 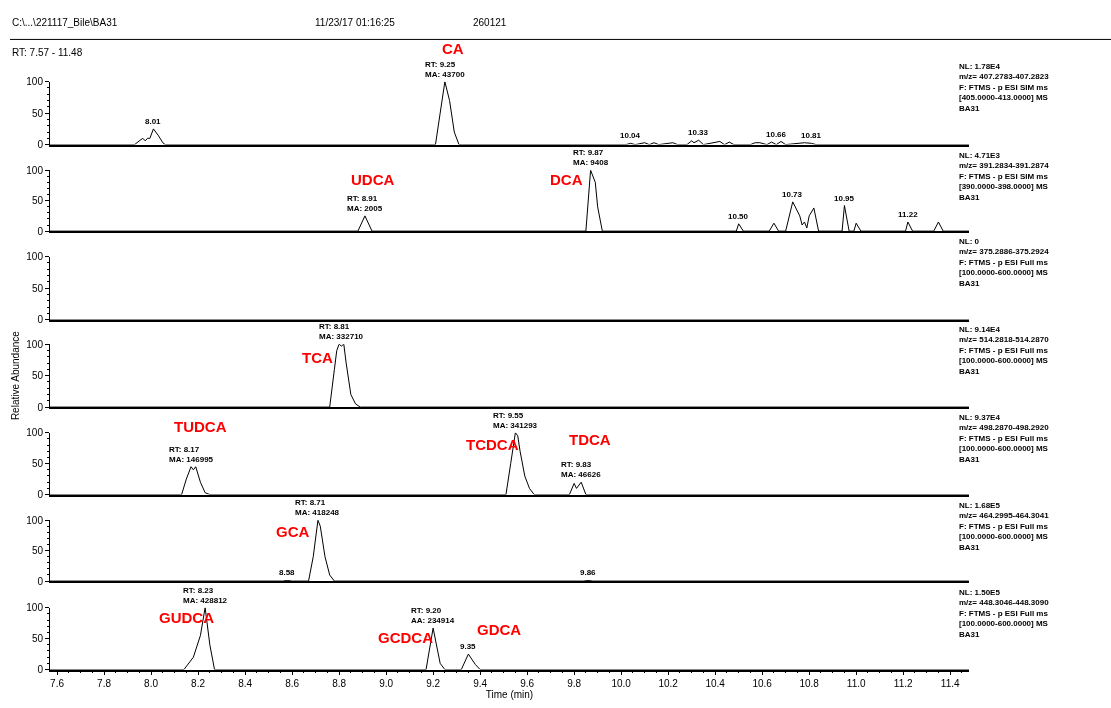 What do you see at coordinates (490, 22) in the screenshot?
I see `text: 260121` at bounding box center [490, 22].